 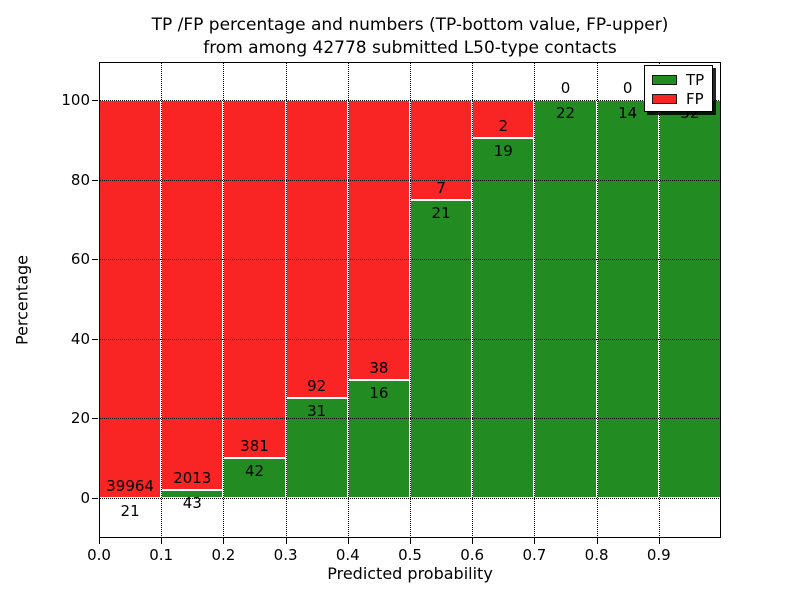 What do you see at coordinates (80, 418) in the screenshot?
I see `y-tick-label: 20` at bounding box center [80, 418].